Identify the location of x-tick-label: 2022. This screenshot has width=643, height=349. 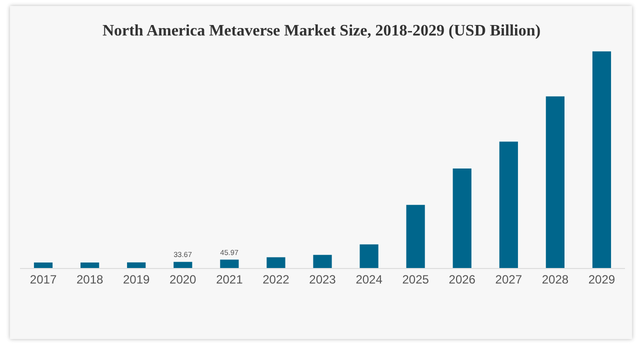
(276, 279).